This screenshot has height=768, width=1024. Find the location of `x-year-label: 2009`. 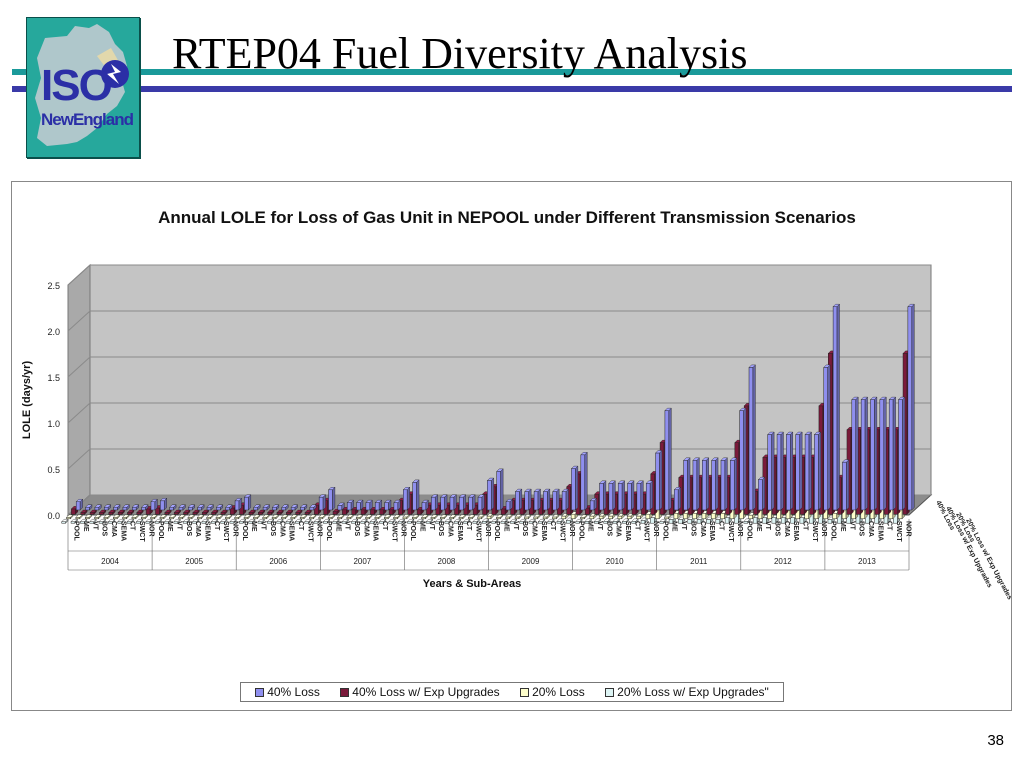

x-year-label: 2009 is located at coordinates (531, 561).